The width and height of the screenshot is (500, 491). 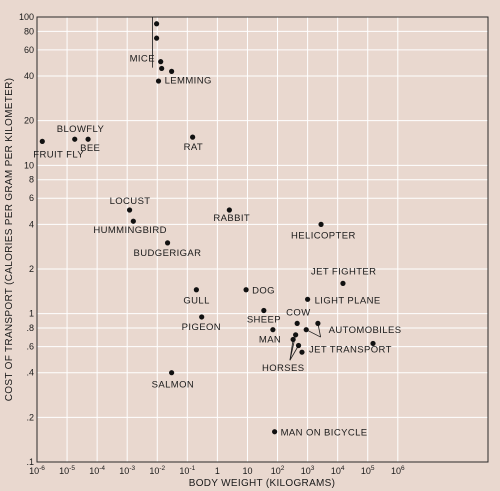 What do you see at coordinates (31, 224) in the screenshot?
I see `y-tick-label: 4` at bounding box center [31, 224].